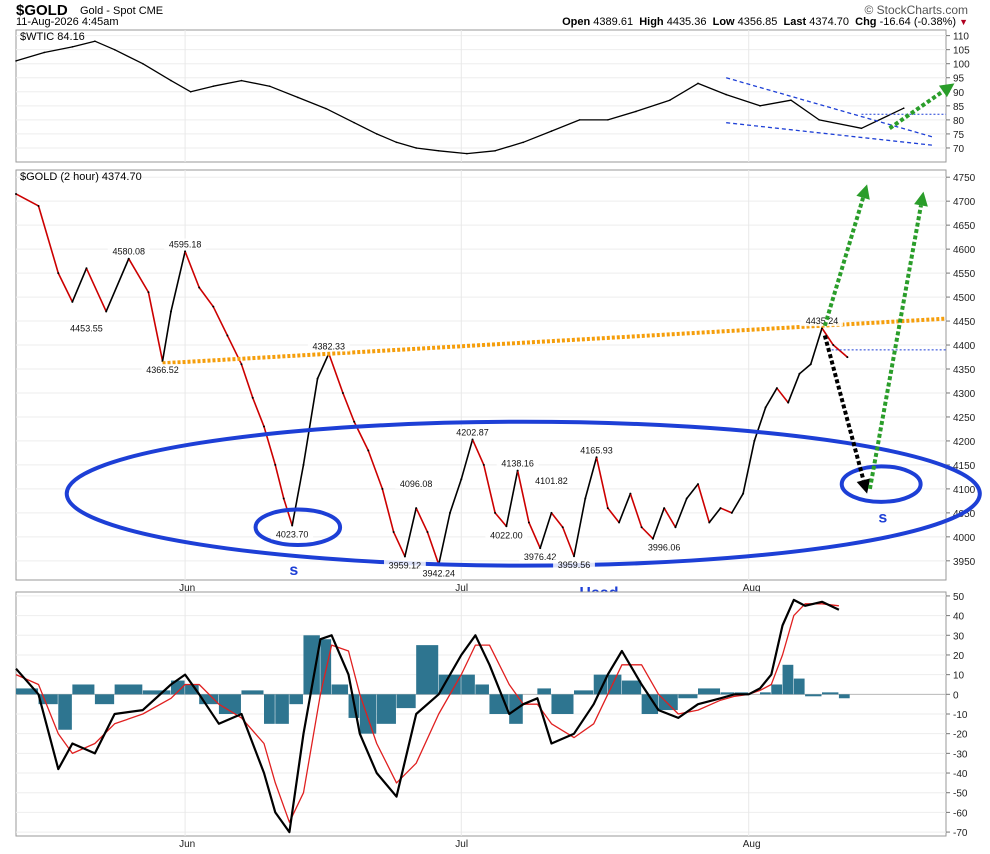 Image resolution: width=990 pixels, height=854 pixels. I want to click on data-label: 4096.08, so click(416, 484).